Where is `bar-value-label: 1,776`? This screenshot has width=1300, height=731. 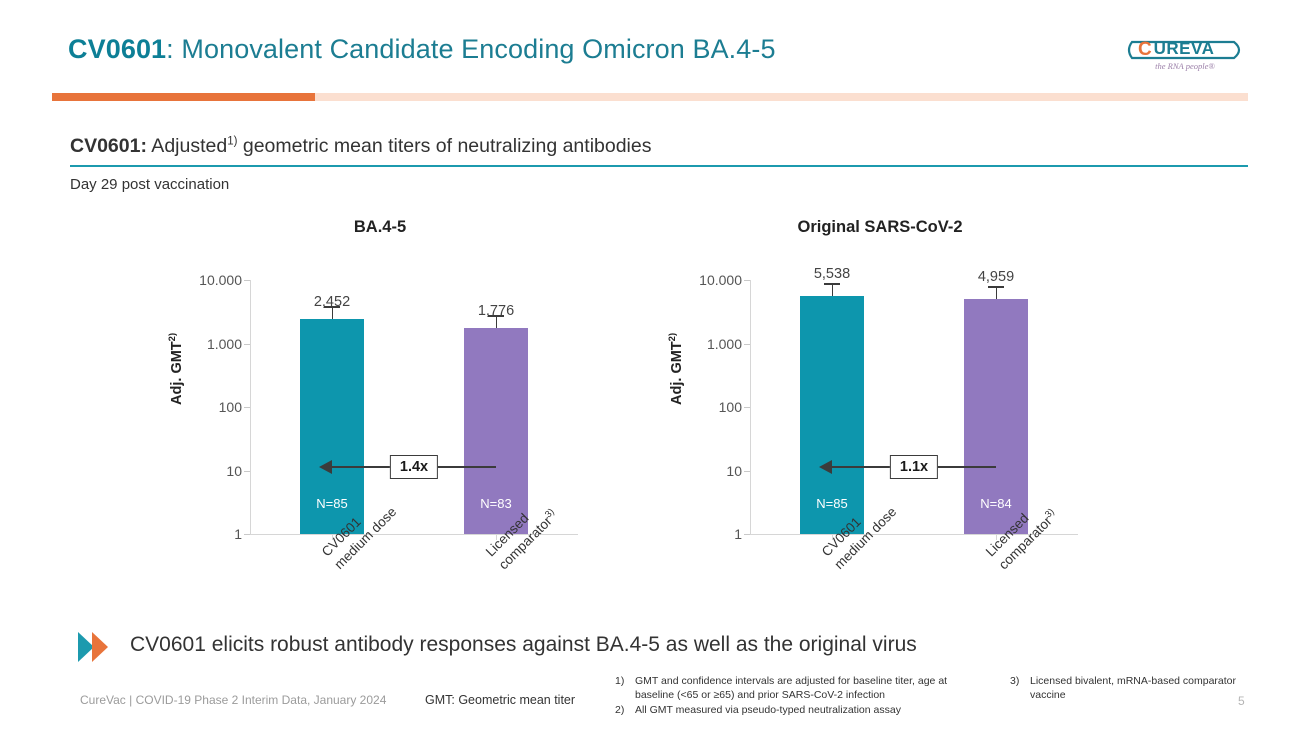
bar-value-label: 1,776 is located at coordinates (496, 311).